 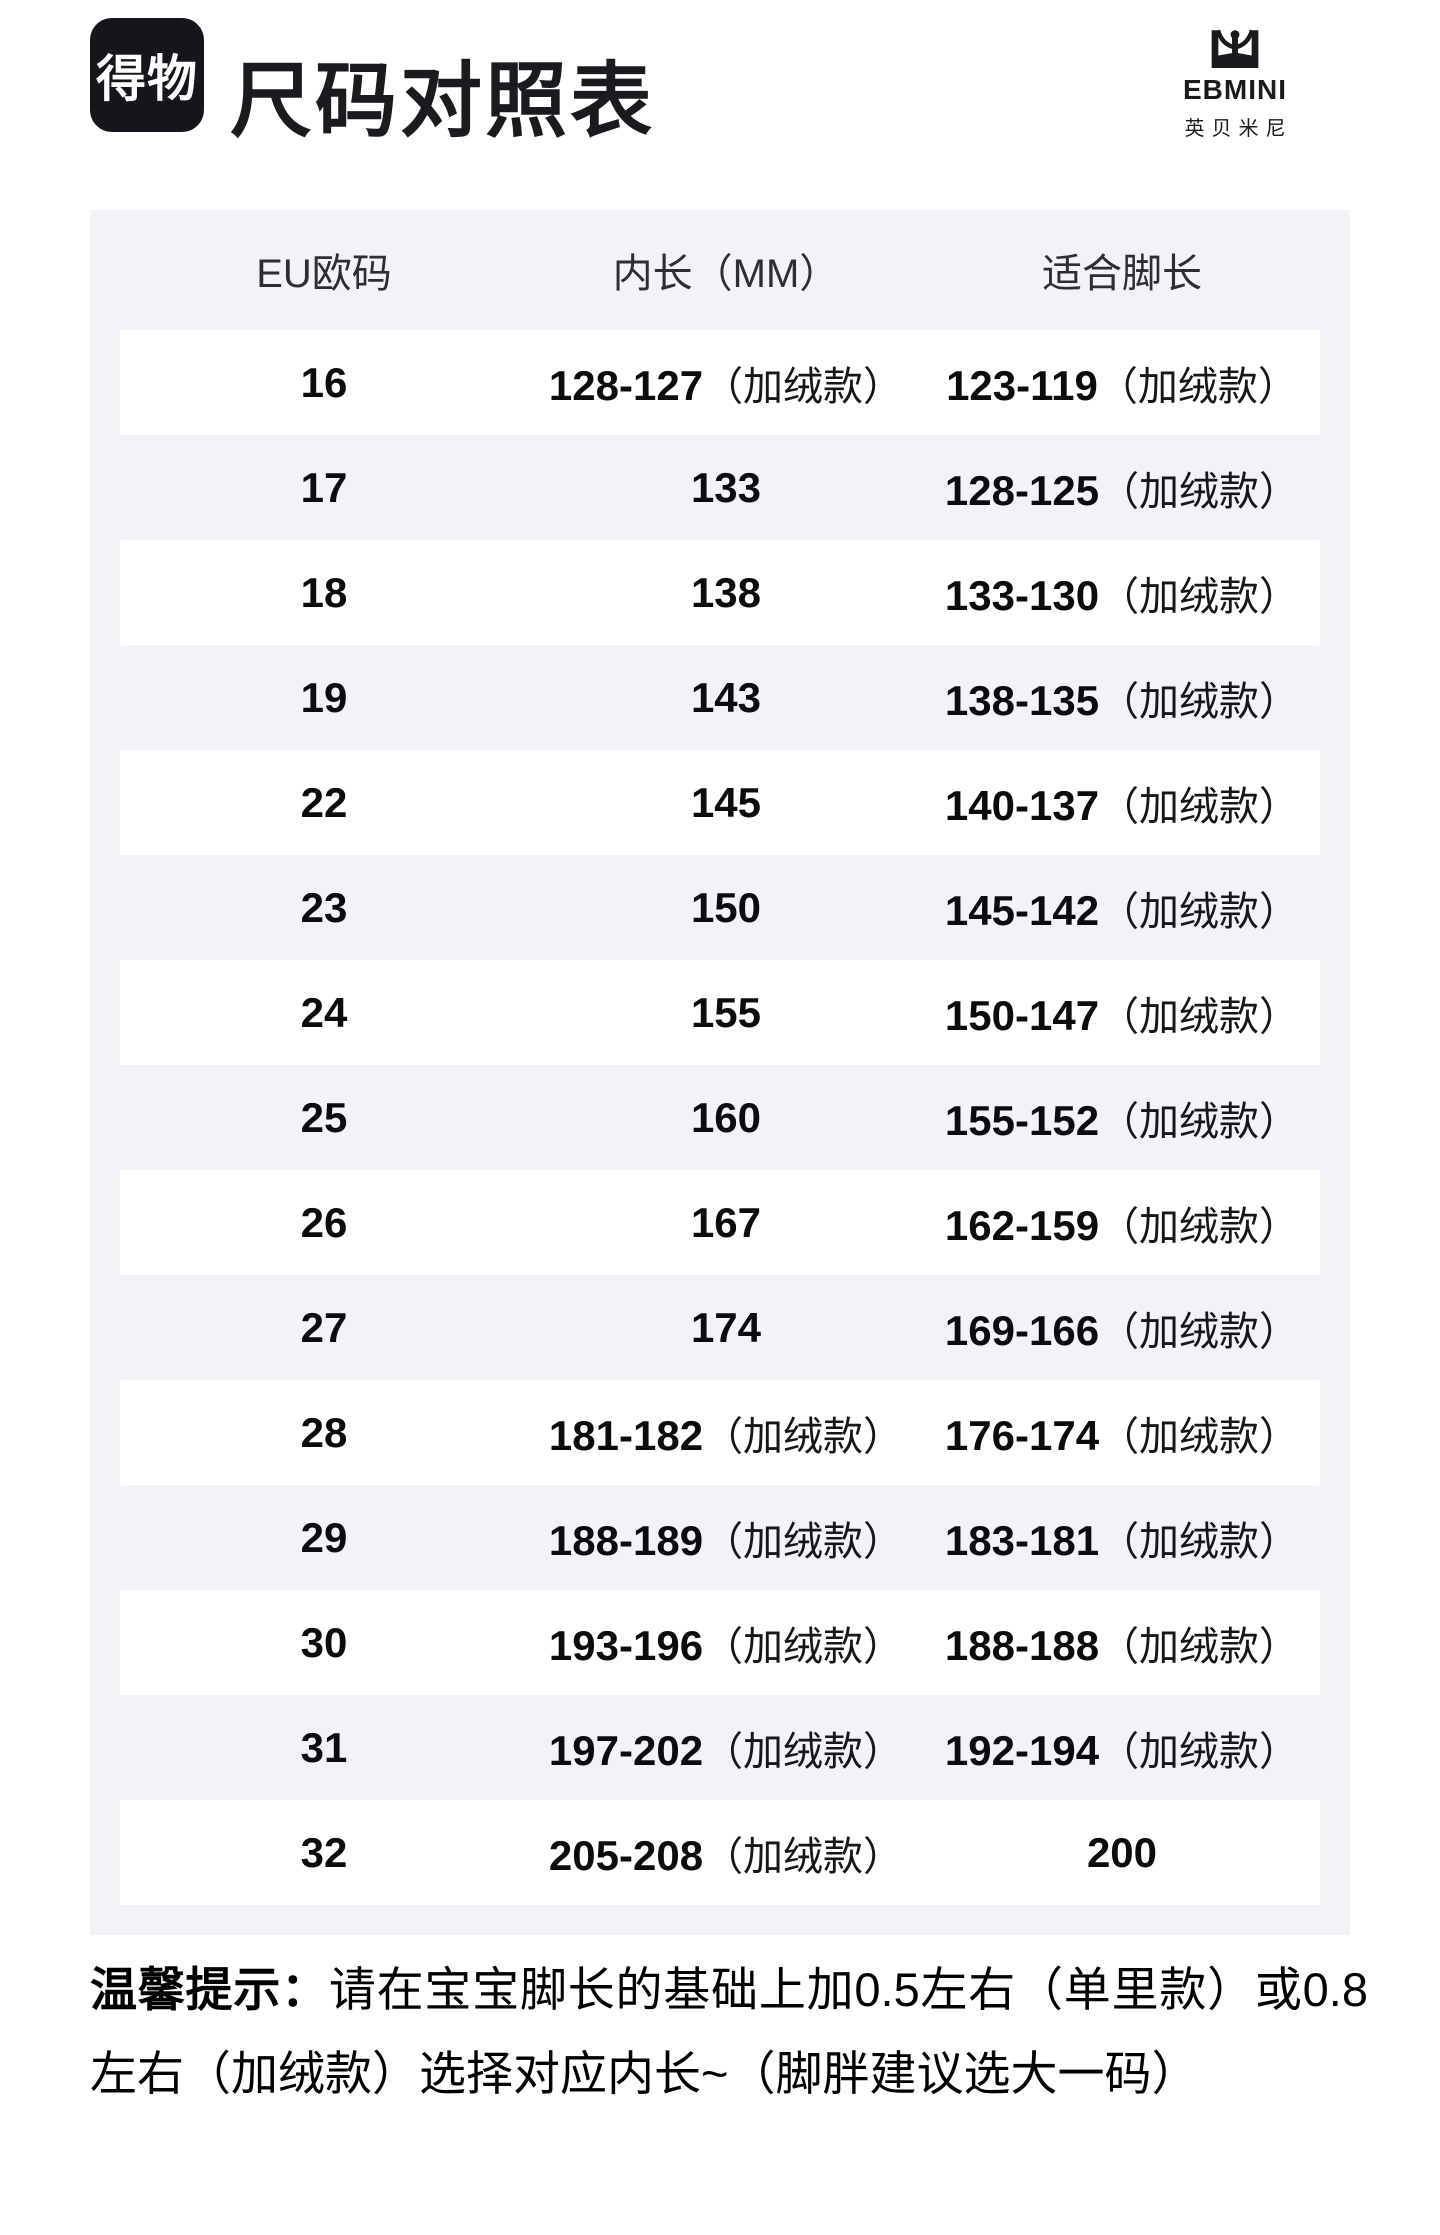 What do you see at coordinates (1122, 1852) in the screenshot?
I see `foot-length-cell: 200` at bounding box center [1122, 1852].